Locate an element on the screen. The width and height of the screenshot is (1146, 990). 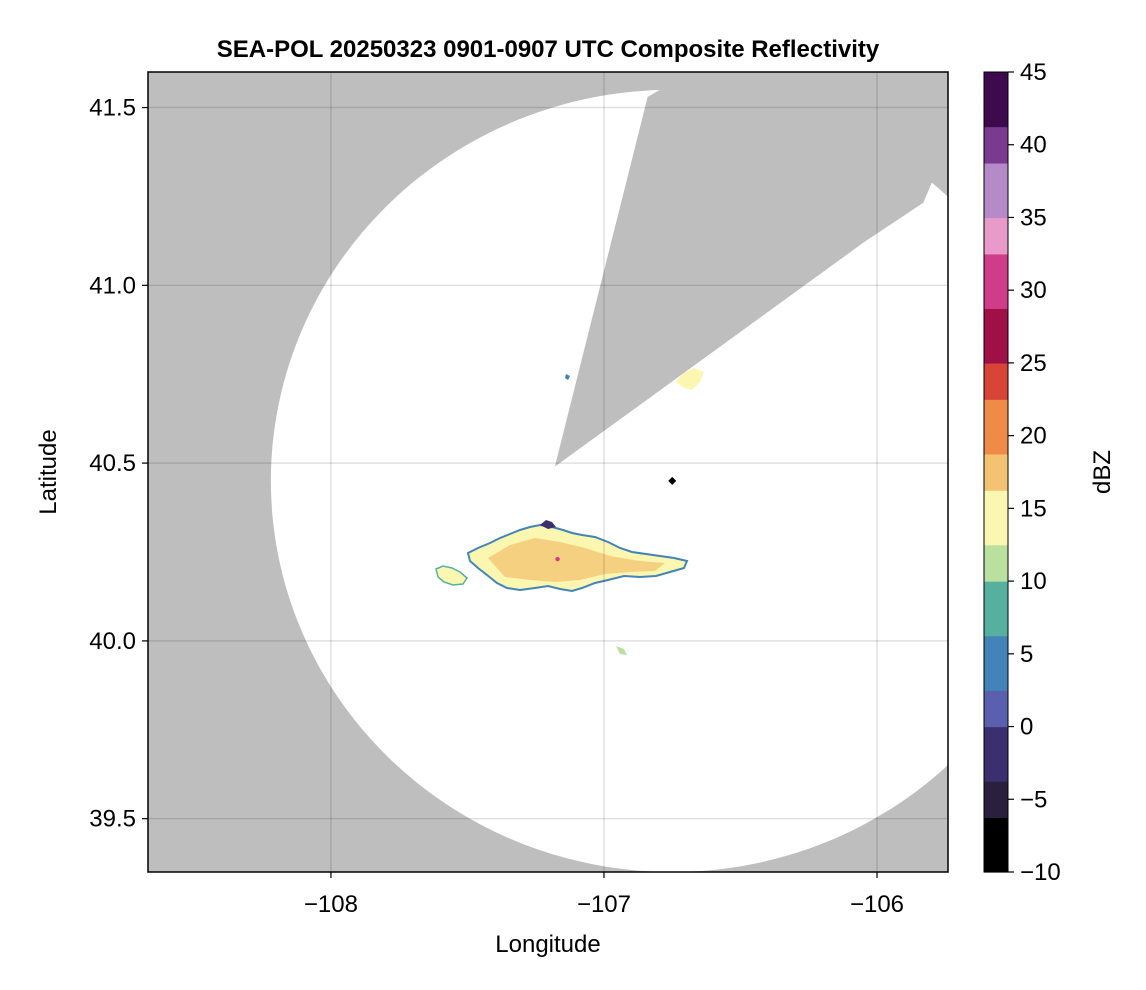
blocked-beam-sector is located at coordinates (751, 269).